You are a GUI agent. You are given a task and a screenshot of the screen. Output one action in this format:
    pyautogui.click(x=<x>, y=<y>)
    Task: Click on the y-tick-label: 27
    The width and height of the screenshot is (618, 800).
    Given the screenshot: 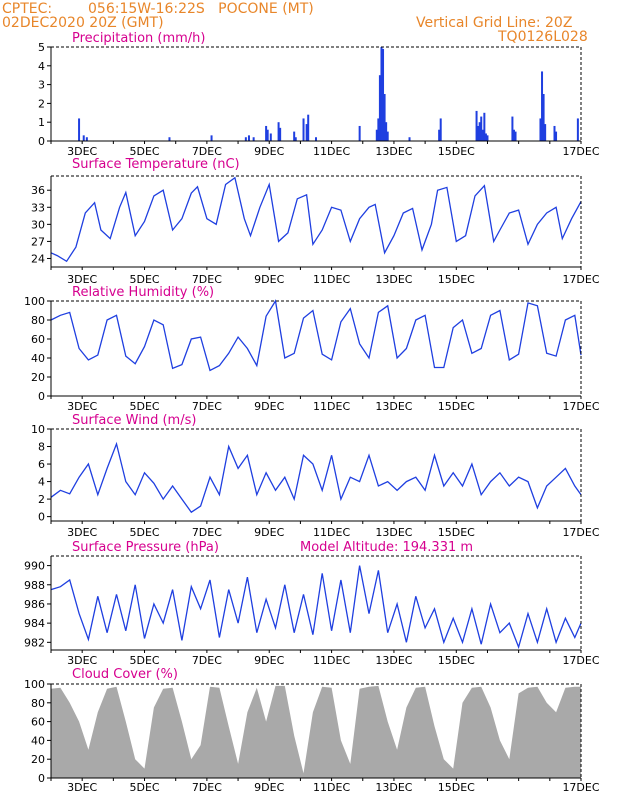 What is the action you would take?
    pyautogui.click(x=38, y=241)
    